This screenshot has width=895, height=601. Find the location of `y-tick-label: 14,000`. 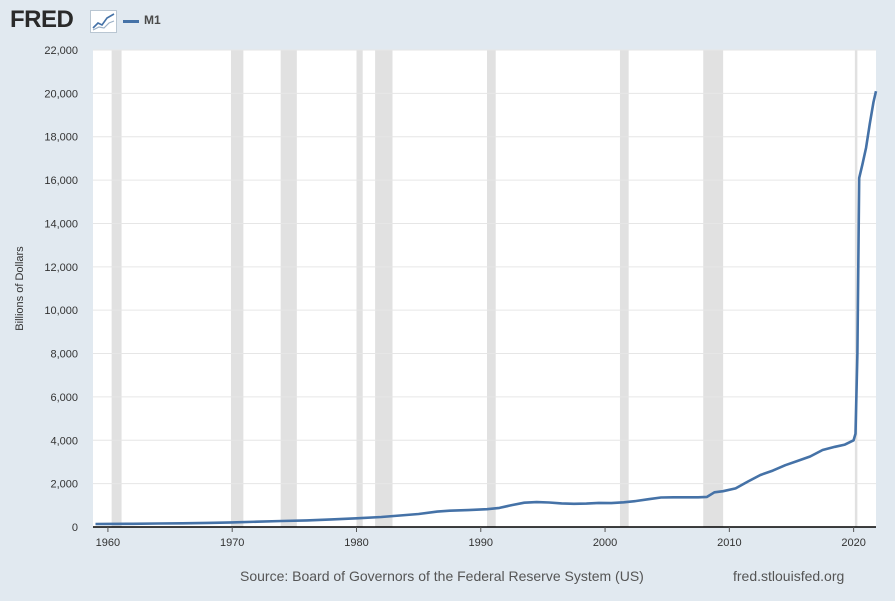

y-tick-label: 14,000 is located at coordinates (61, 224).